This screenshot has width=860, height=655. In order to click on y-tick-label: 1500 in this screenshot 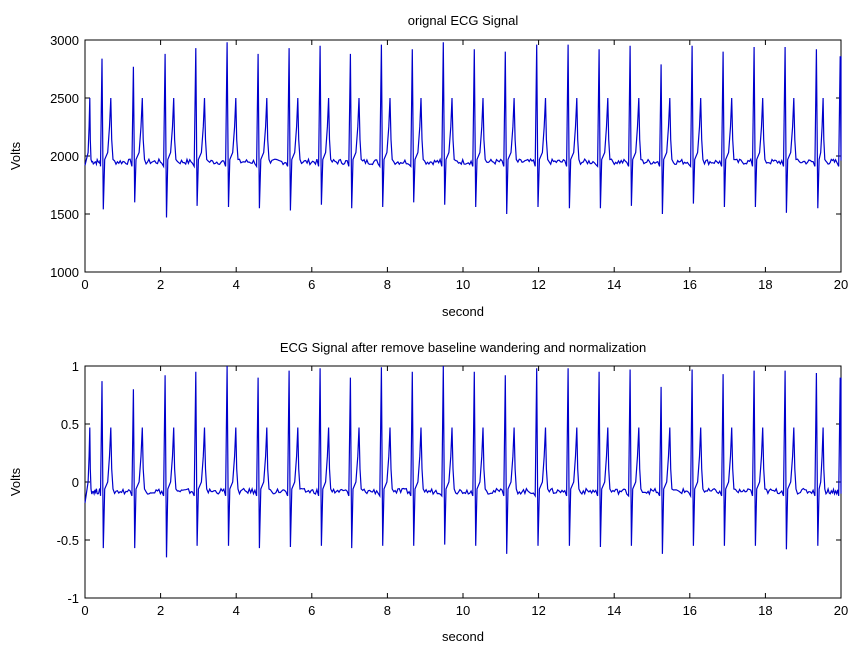, I will do `click(64, 214)`.